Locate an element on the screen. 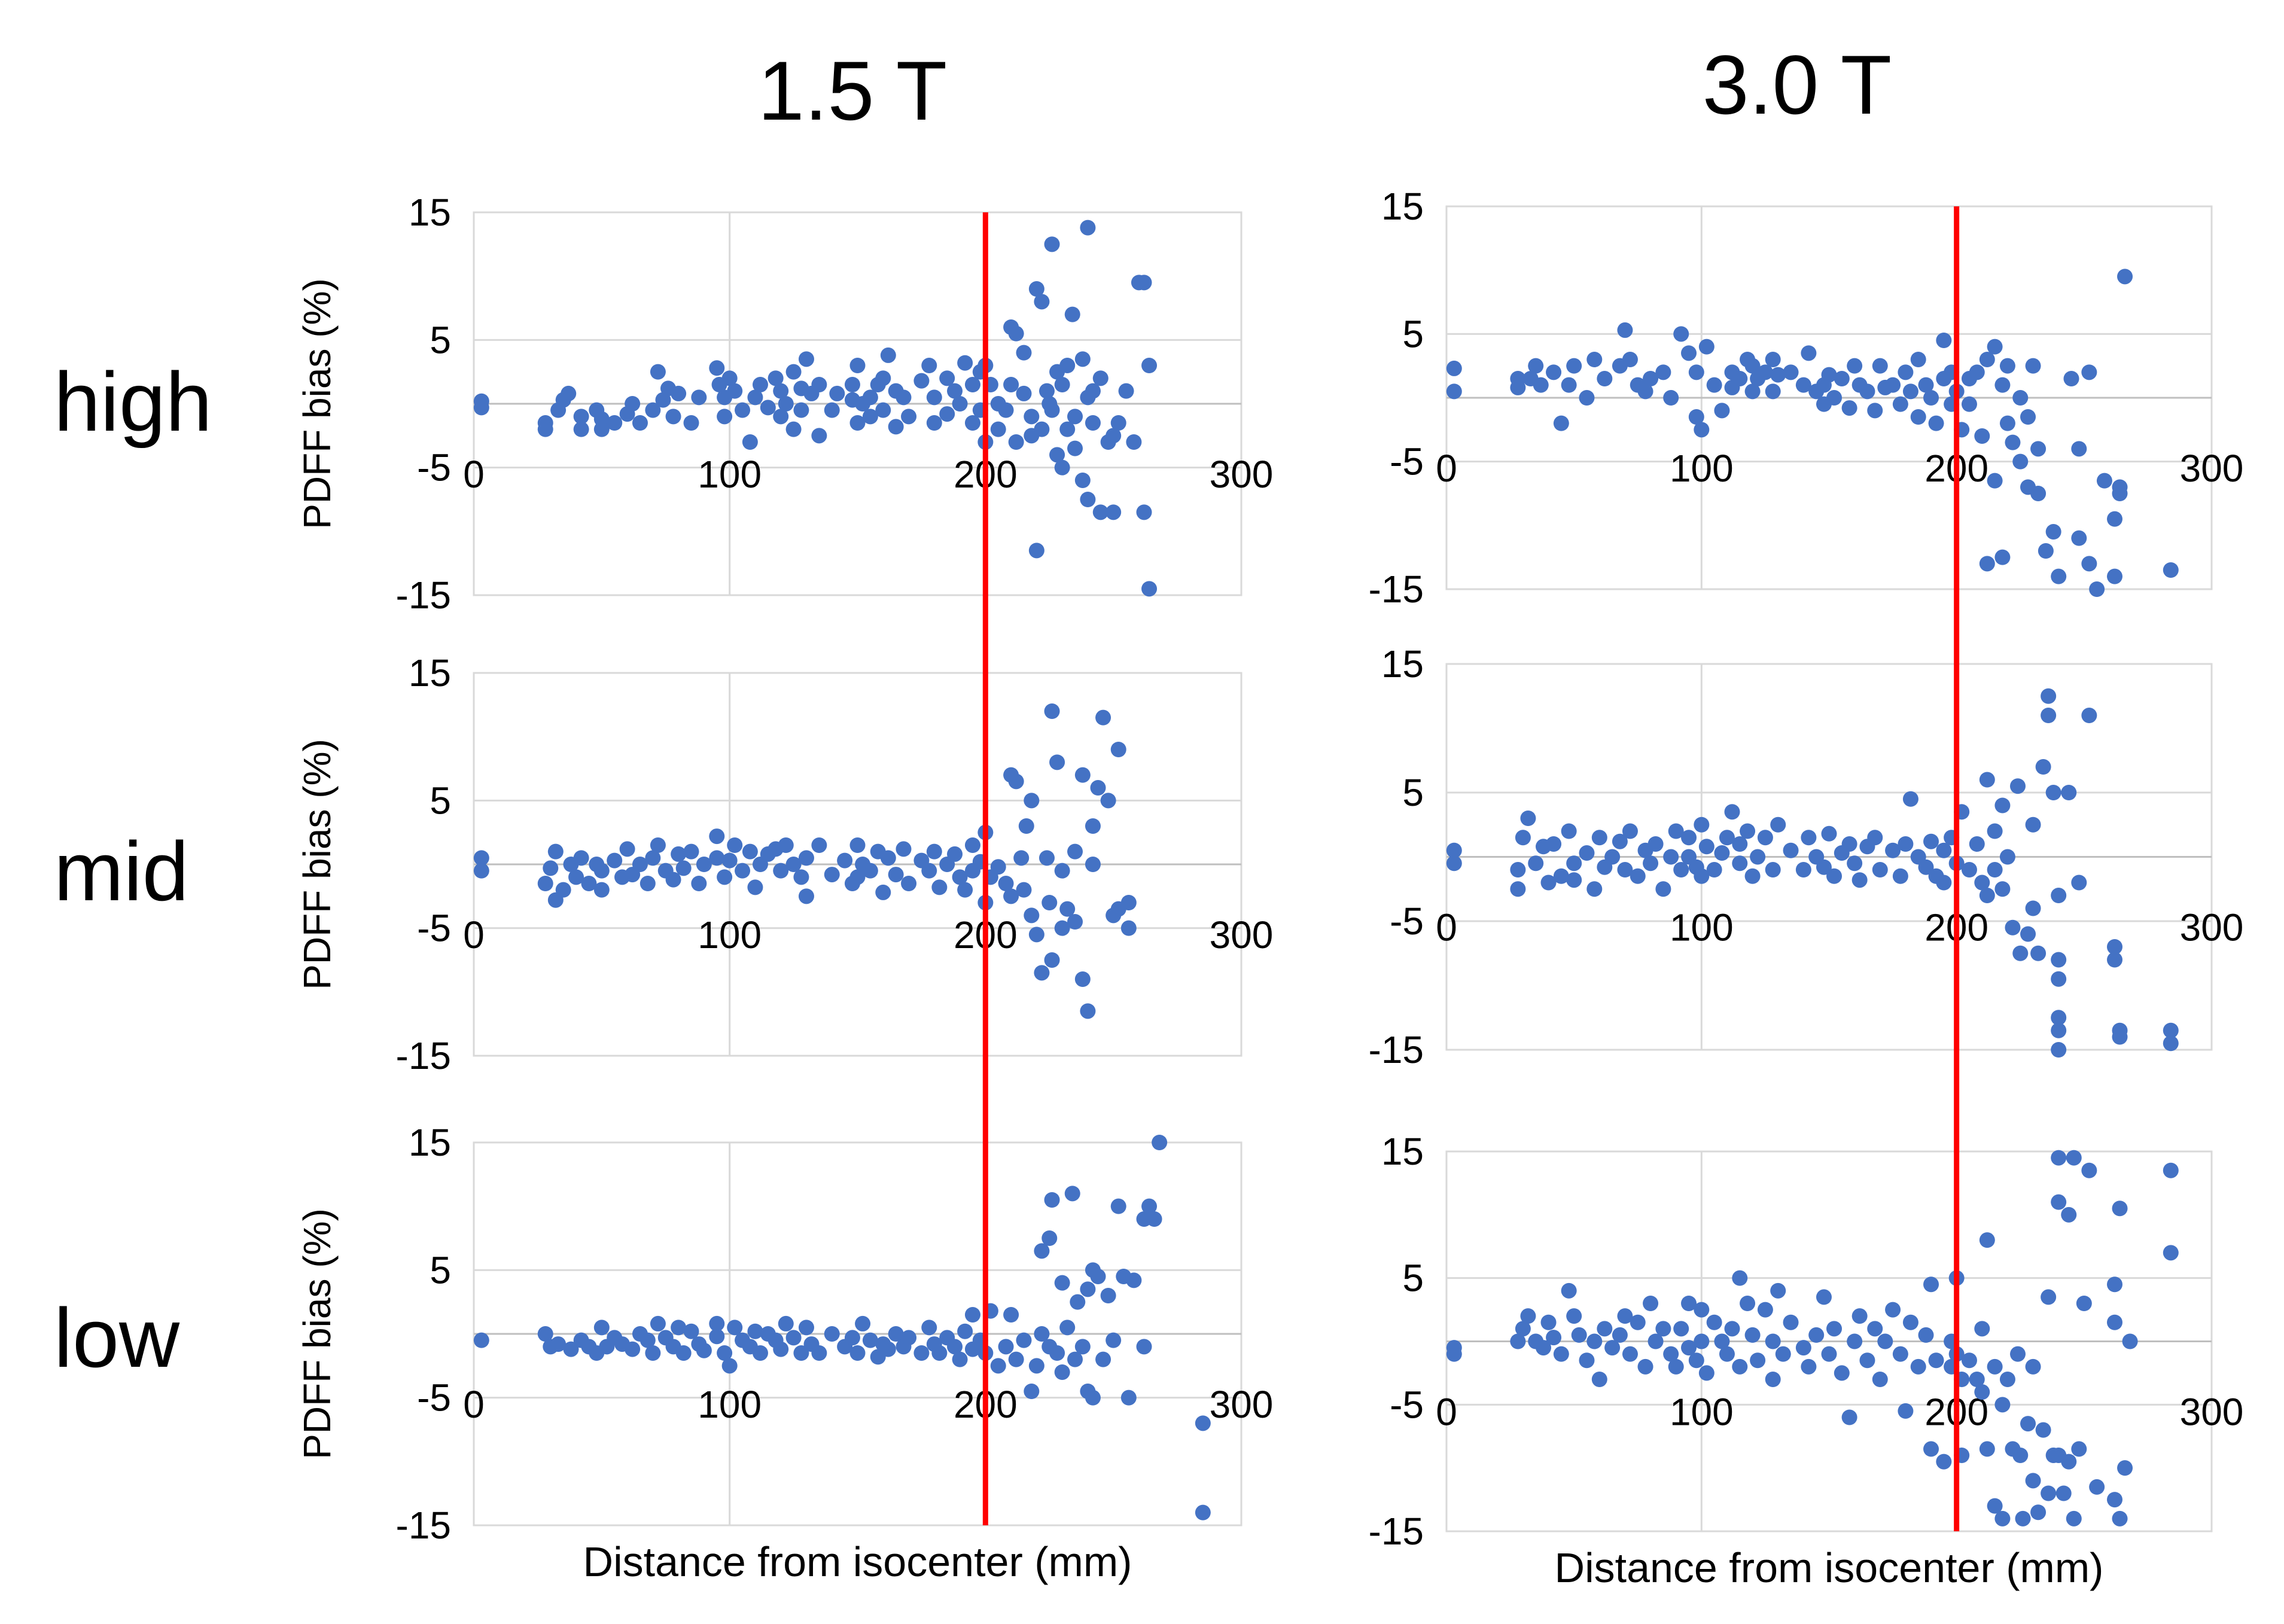  y-axis-label: PDFF bias (%) is located at coordinates (317, 864).